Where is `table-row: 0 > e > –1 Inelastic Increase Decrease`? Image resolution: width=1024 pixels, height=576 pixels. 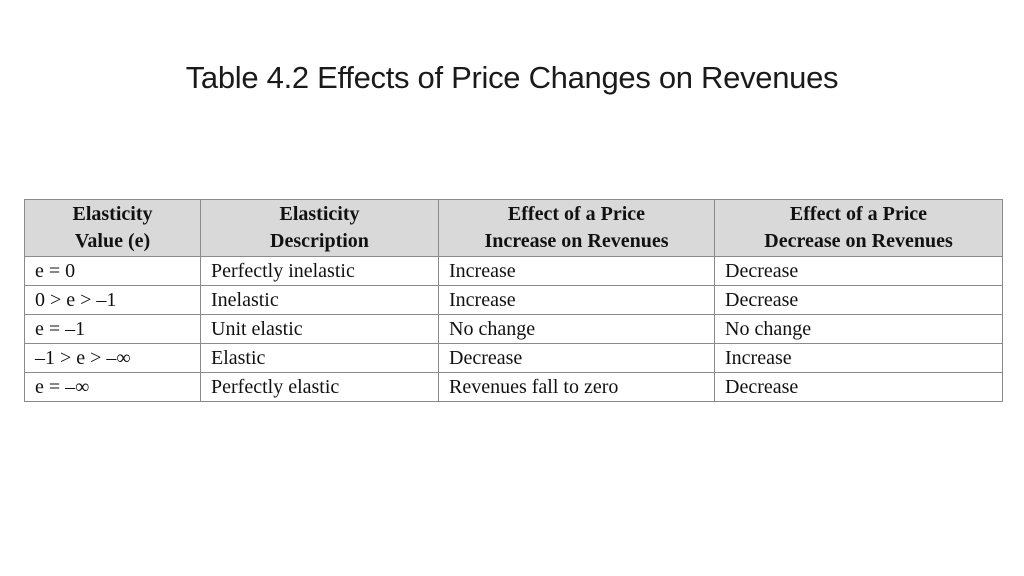 table-row: 0 > e > –1 Inelastic Increase Decrease is located at coordinates (513, 300).